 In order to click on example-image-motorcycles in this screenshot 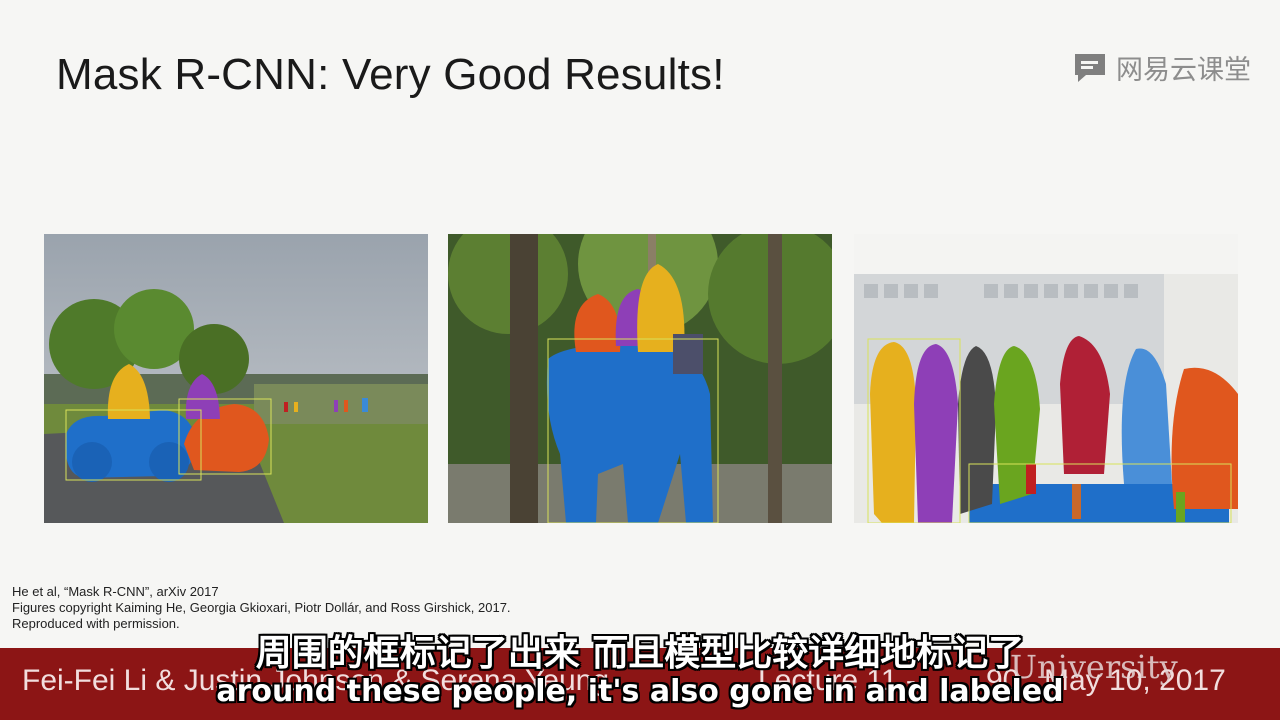, I will do `click(236, 378)`.